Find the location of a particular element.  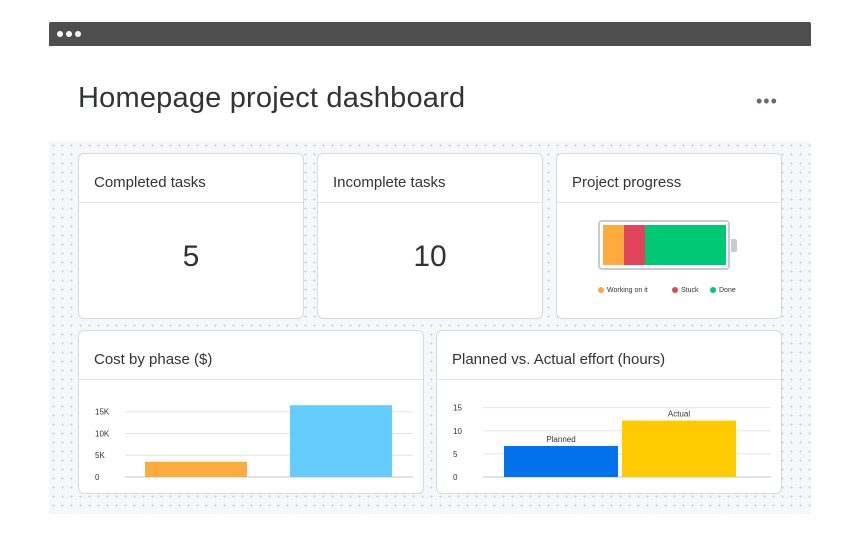

more-options-icon: ••• is located at coordinates (767, 101).